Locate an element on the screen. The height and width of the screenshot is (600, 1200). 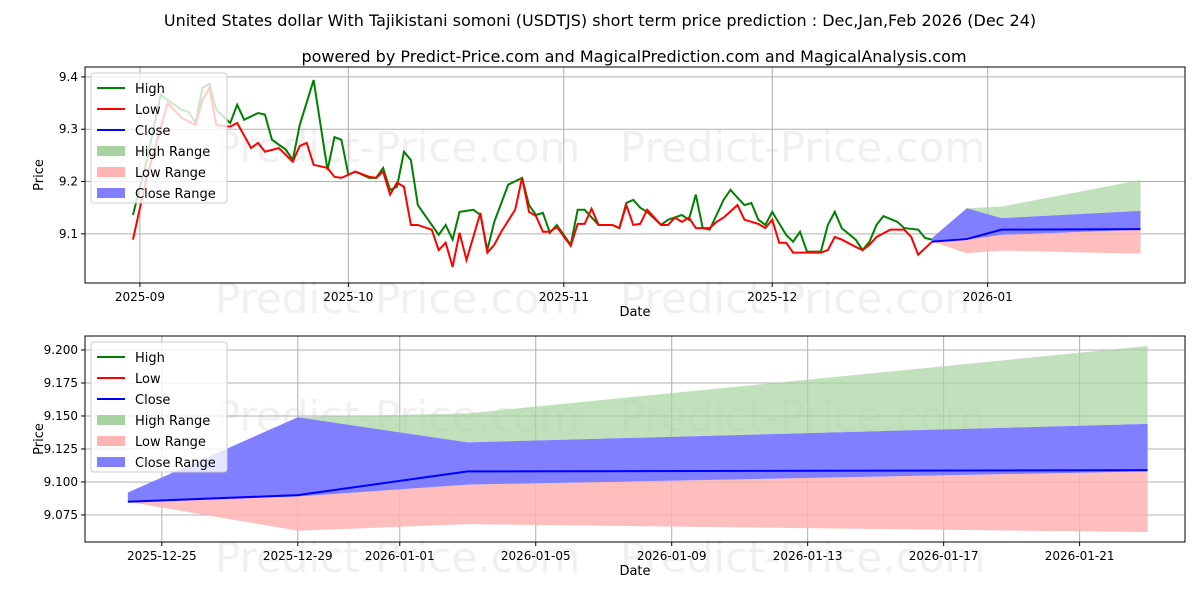
x-tick-label: 2025-12-25 is located at coordinates (162, 556).